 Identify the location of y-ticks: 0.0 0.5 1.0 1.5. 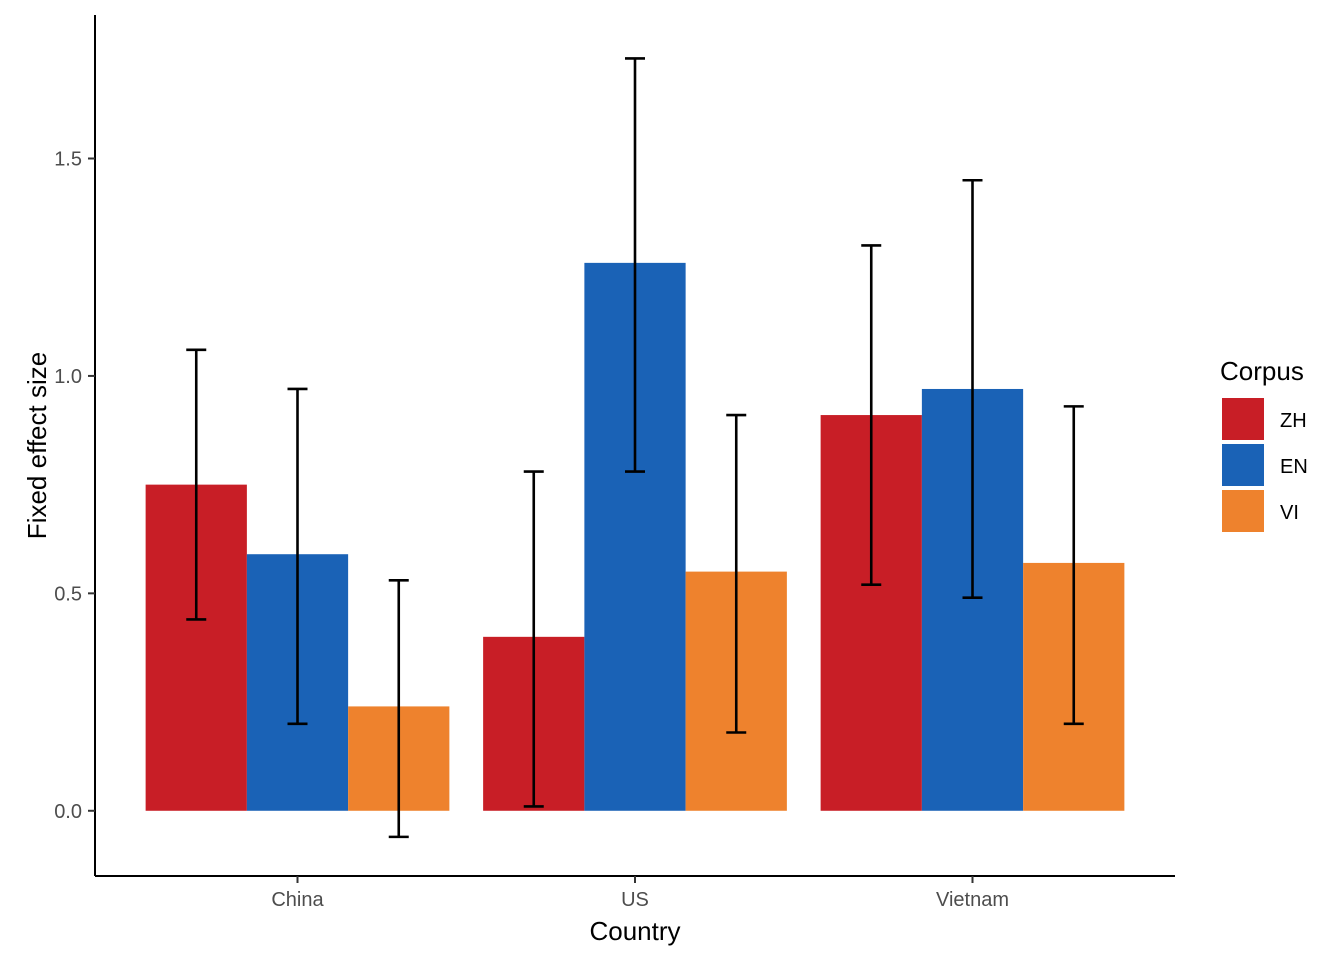
(74, 486).